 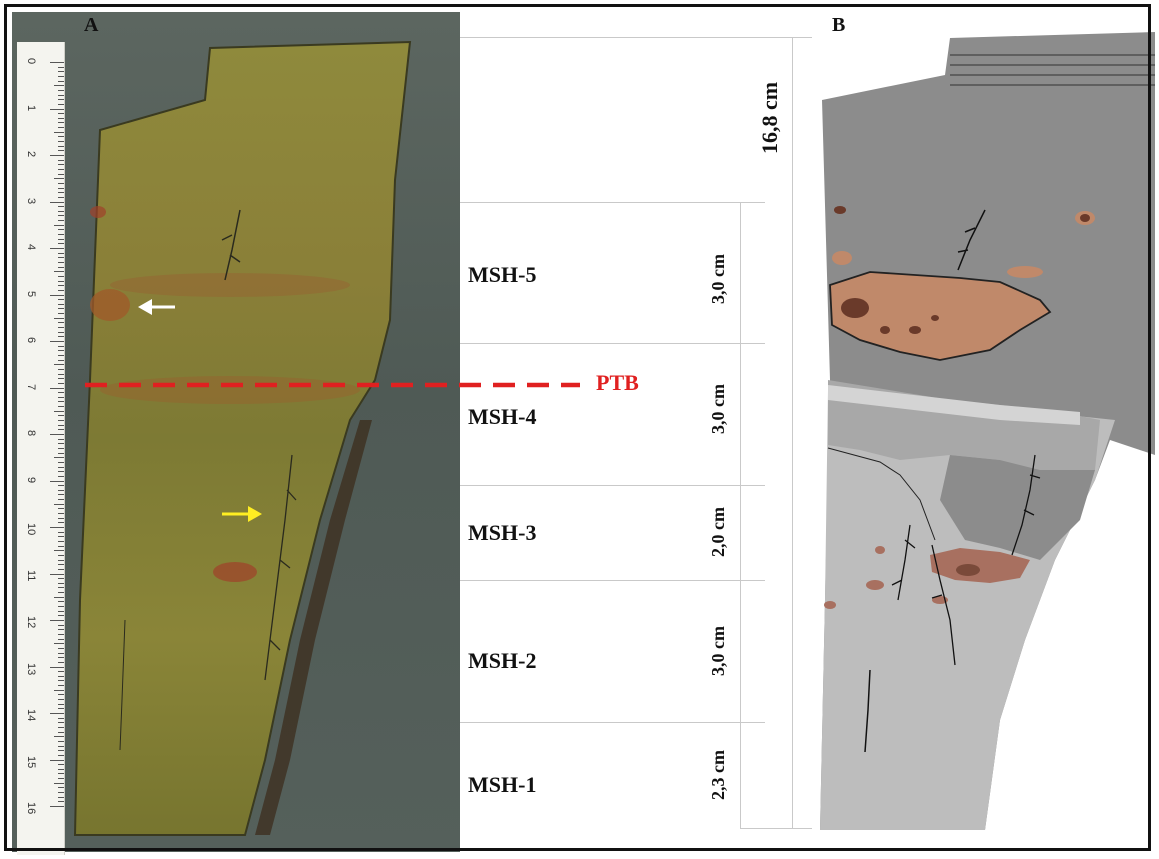 I want to click on oxide-band, so click(x=230, y=285).